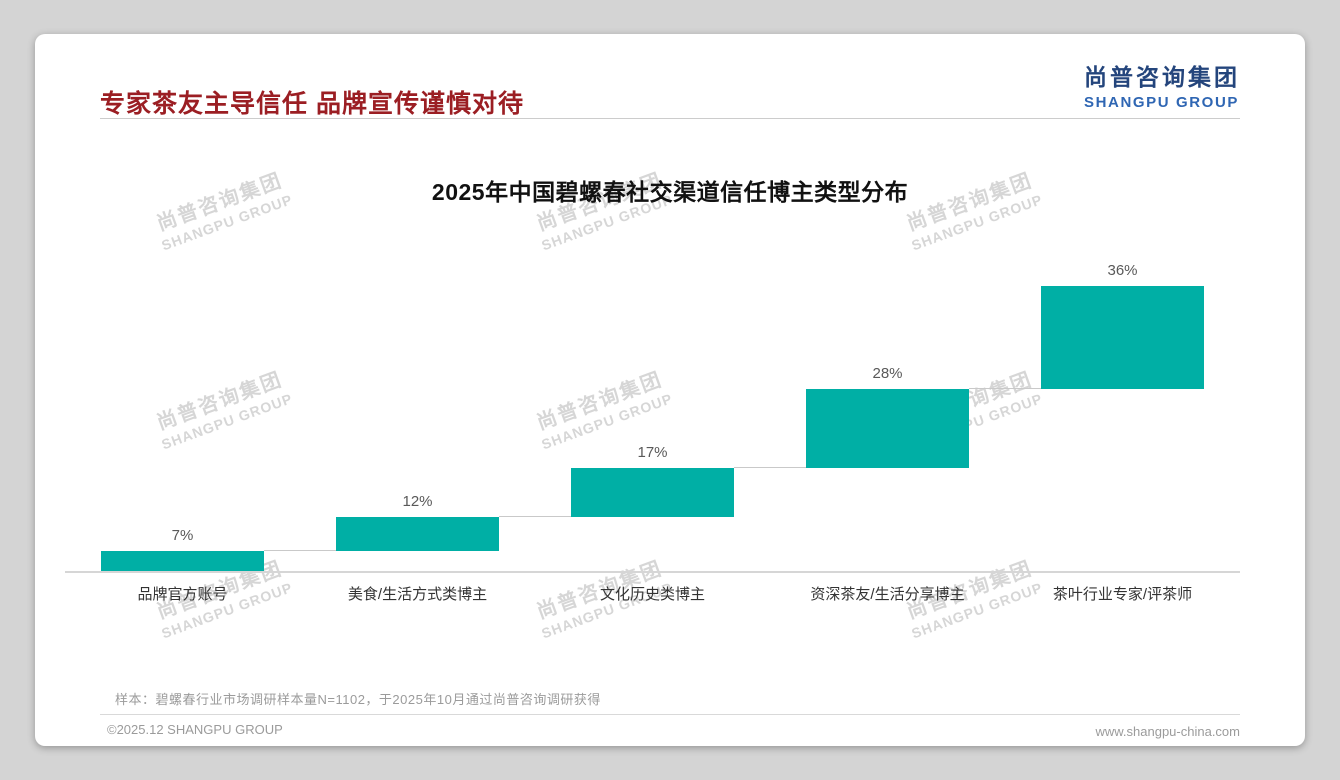 The image size is (1340, 780). What do you see at coordinates (182, 536) in the screenshot?
I see `bar-value-label: 7%` at bounding box center [182, 536].